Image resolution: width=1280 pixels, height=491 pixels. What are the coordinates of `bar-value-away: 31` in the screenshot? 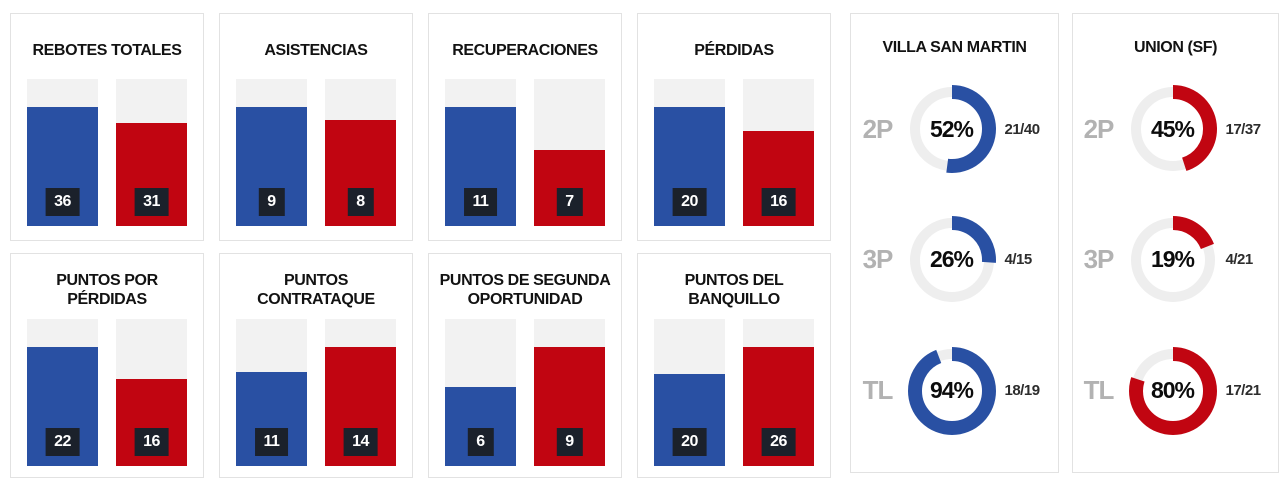 It's located at (151, 202).